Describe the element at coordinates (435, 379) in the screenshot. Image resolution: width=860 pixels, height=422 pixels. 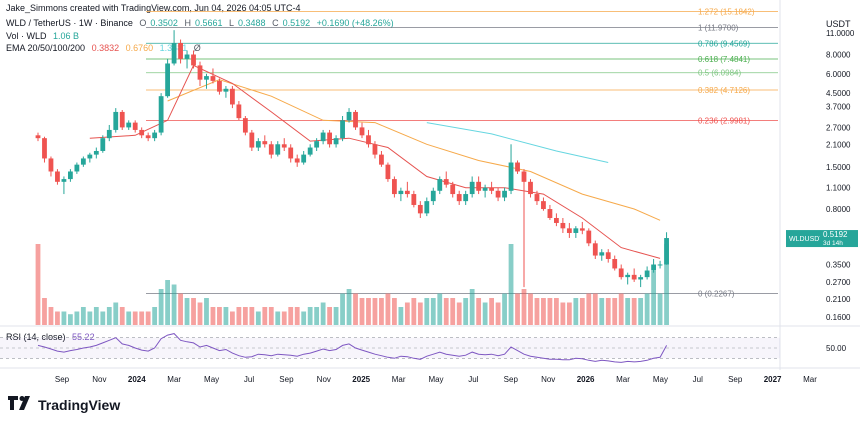
I see `x-tick-label: May` at that location.